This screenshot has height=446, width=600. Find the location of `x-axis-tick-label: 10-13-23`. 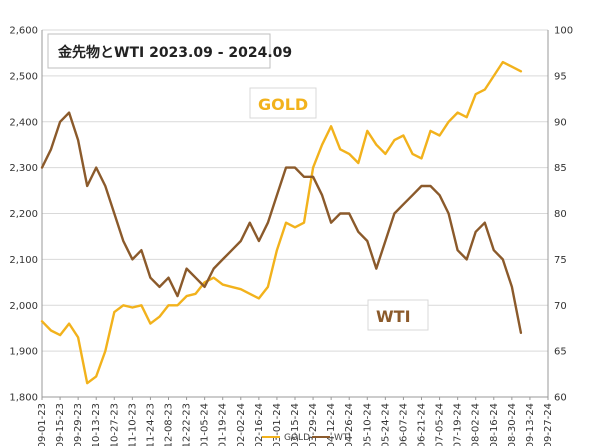

x-axis-tick-label: 10-13-23 is located at coordinates (96, 424).